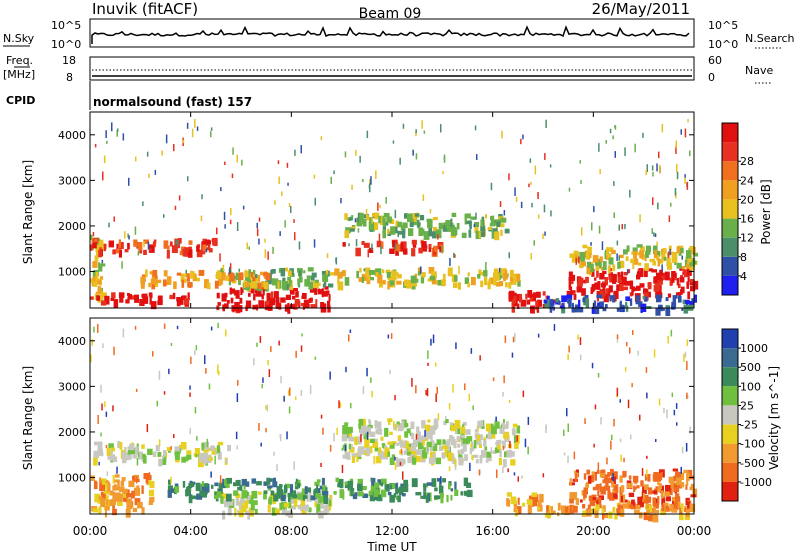  What do you see at coordinates (730, 133) in the screenshot?
I see `power-colorbar-swatch` at bounding box center [730, 133].